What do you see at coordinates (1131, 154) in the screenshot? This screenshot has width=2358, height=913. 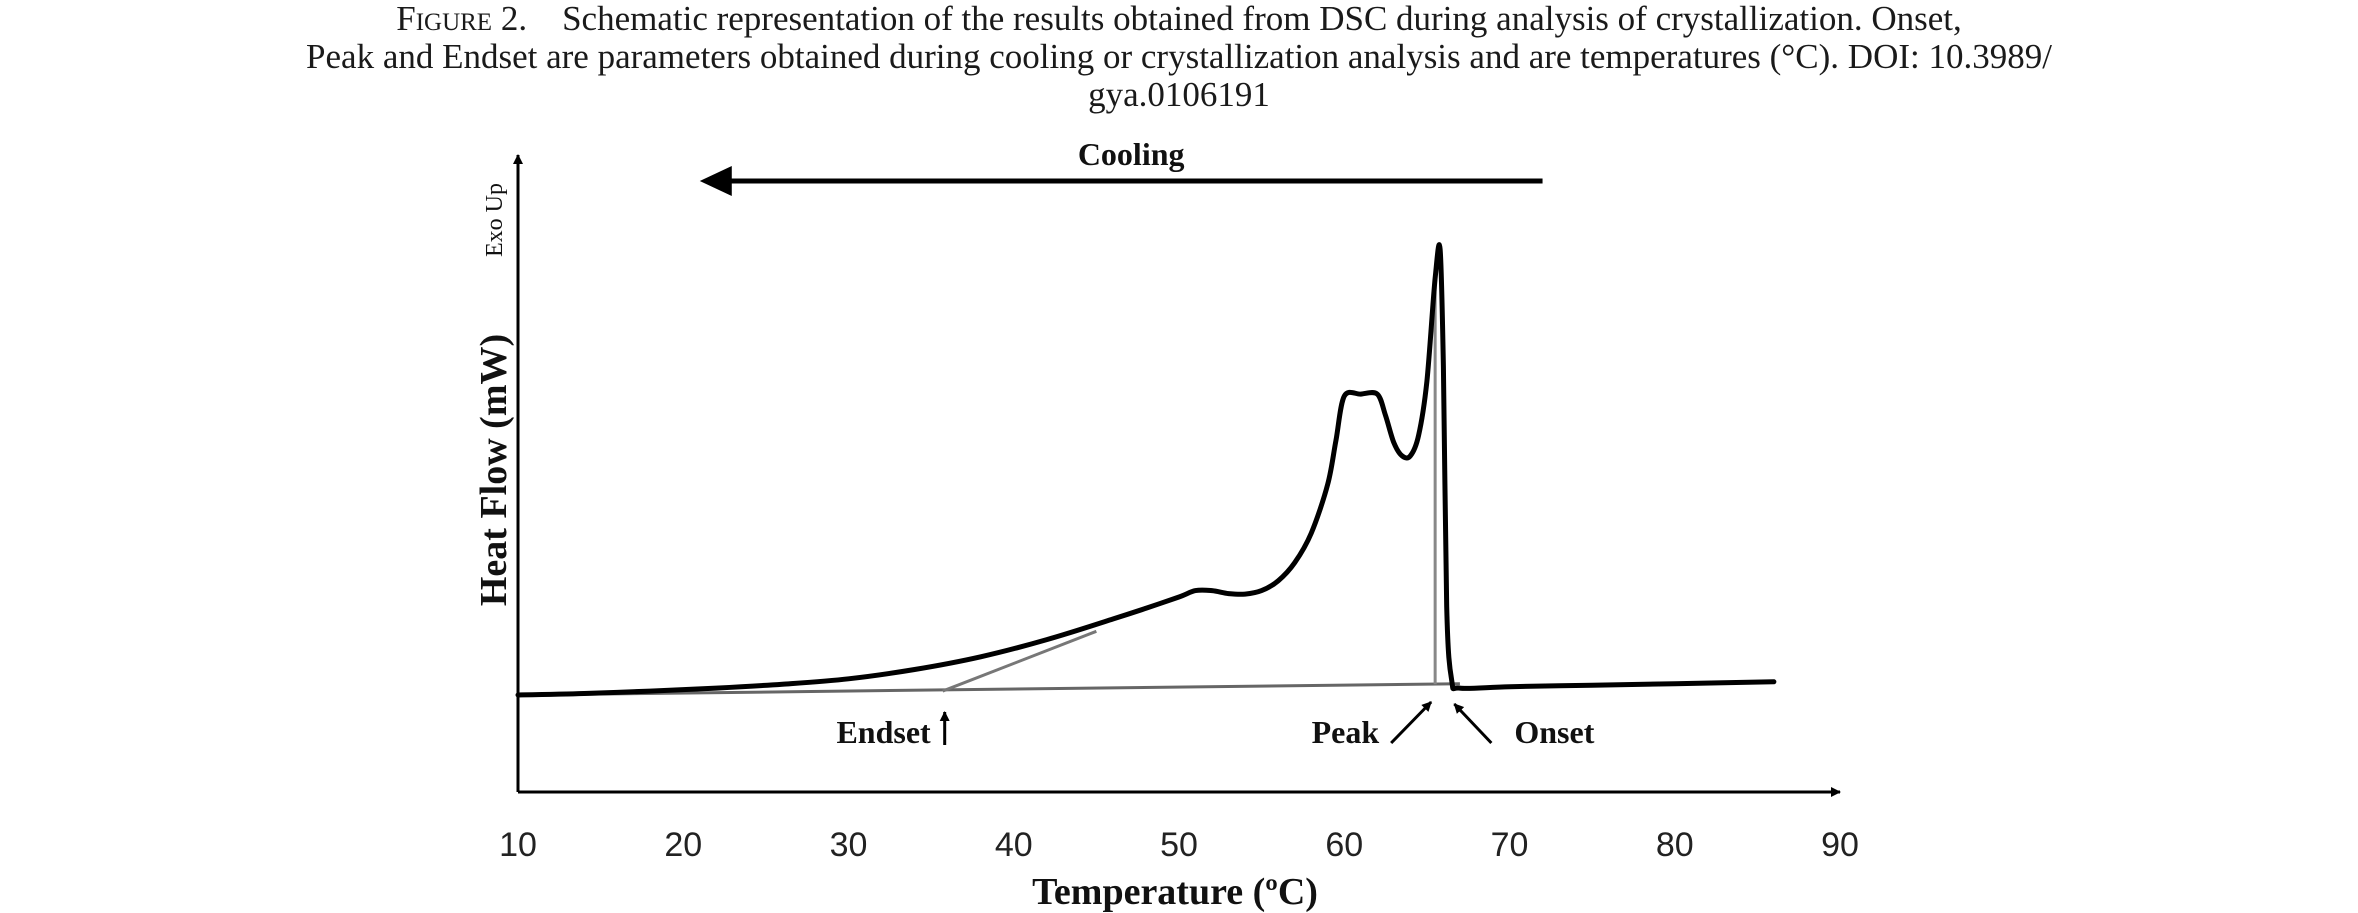 I see `cooling-label: Cooling` at bounding box center [1131, 154].